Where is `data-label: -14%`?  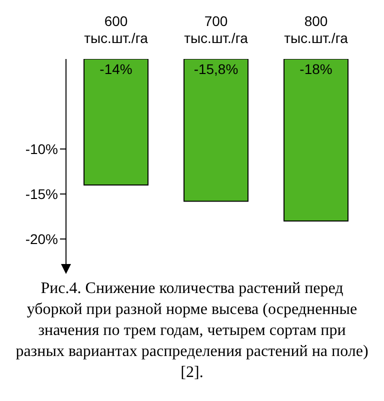
data-label: -14% is located at coordinates (116, 69).